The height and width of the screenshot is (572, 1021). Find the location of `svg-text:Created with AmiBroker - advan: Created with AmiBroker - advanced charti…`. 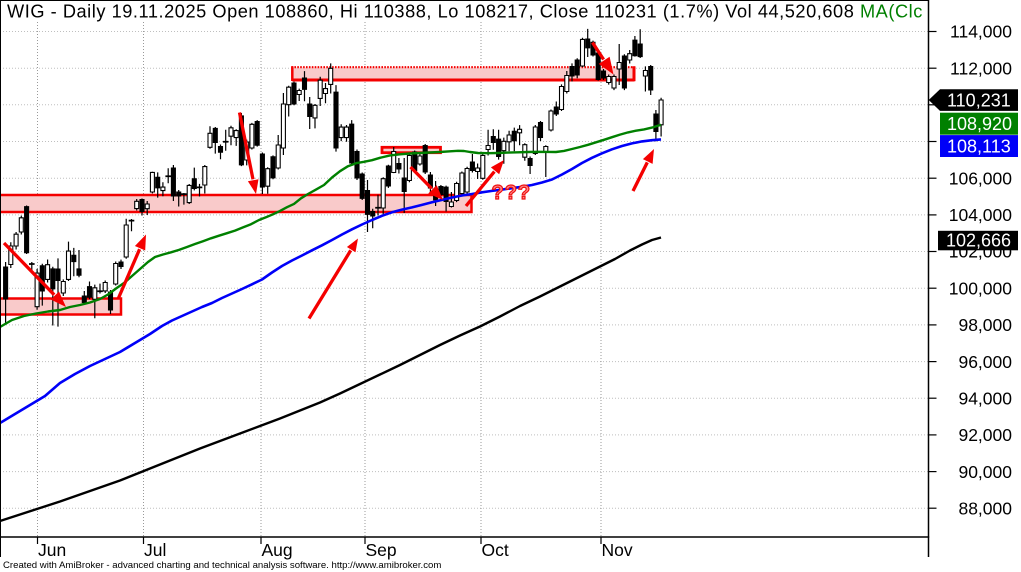

svg-text:Created with AmiBroker - advan: Created with AmiBroker - advanced charti… is located at coordinates (222, 565).